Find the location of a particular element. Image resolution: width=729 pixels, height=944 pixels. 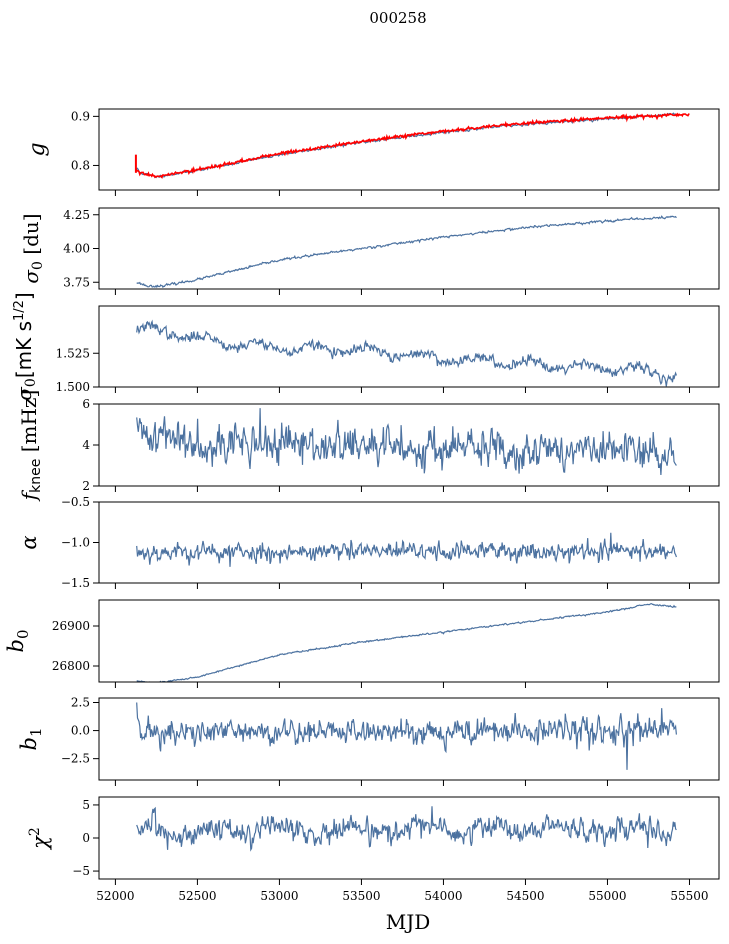

x-tick-label: 55000 is located at coordinates (607, 896).